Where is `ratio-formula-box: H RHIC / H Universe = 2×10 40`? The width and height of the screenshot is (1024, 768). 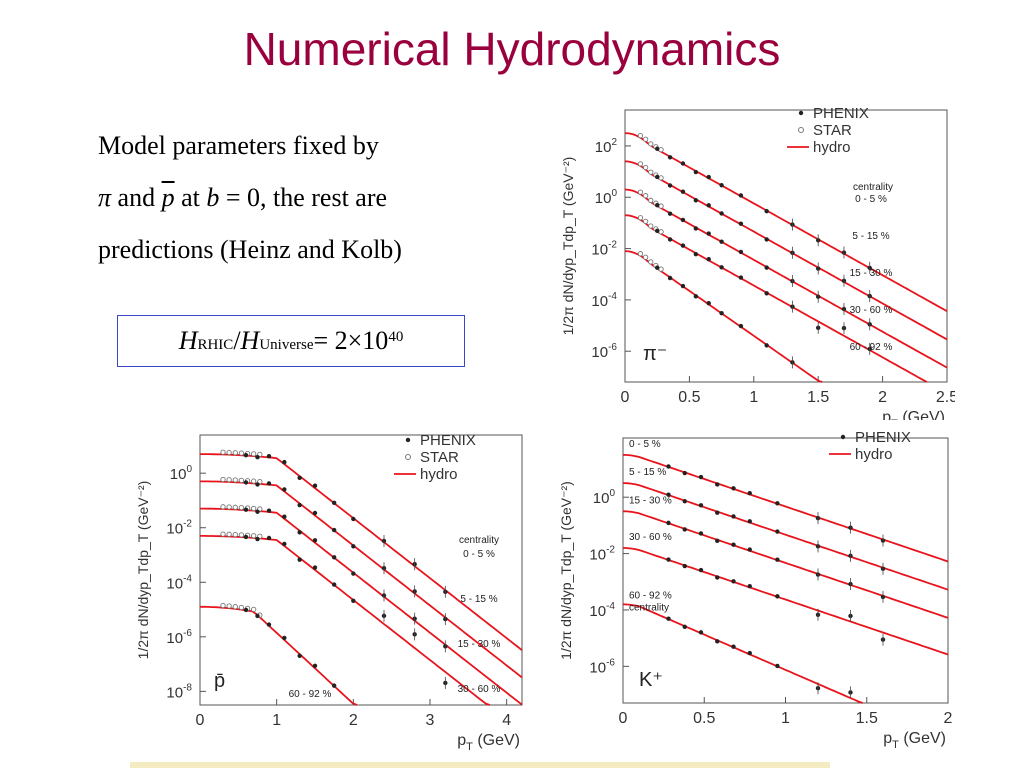
ratio-formula-box: H RHIC / H Universe = 2×10 40 is located at coordinates (291, 341).